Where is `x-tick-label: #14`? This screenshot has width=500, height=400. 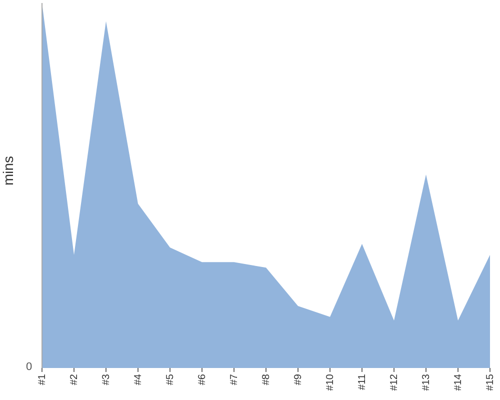
x-tick-label: #14 is located at coordinates (458, 382).